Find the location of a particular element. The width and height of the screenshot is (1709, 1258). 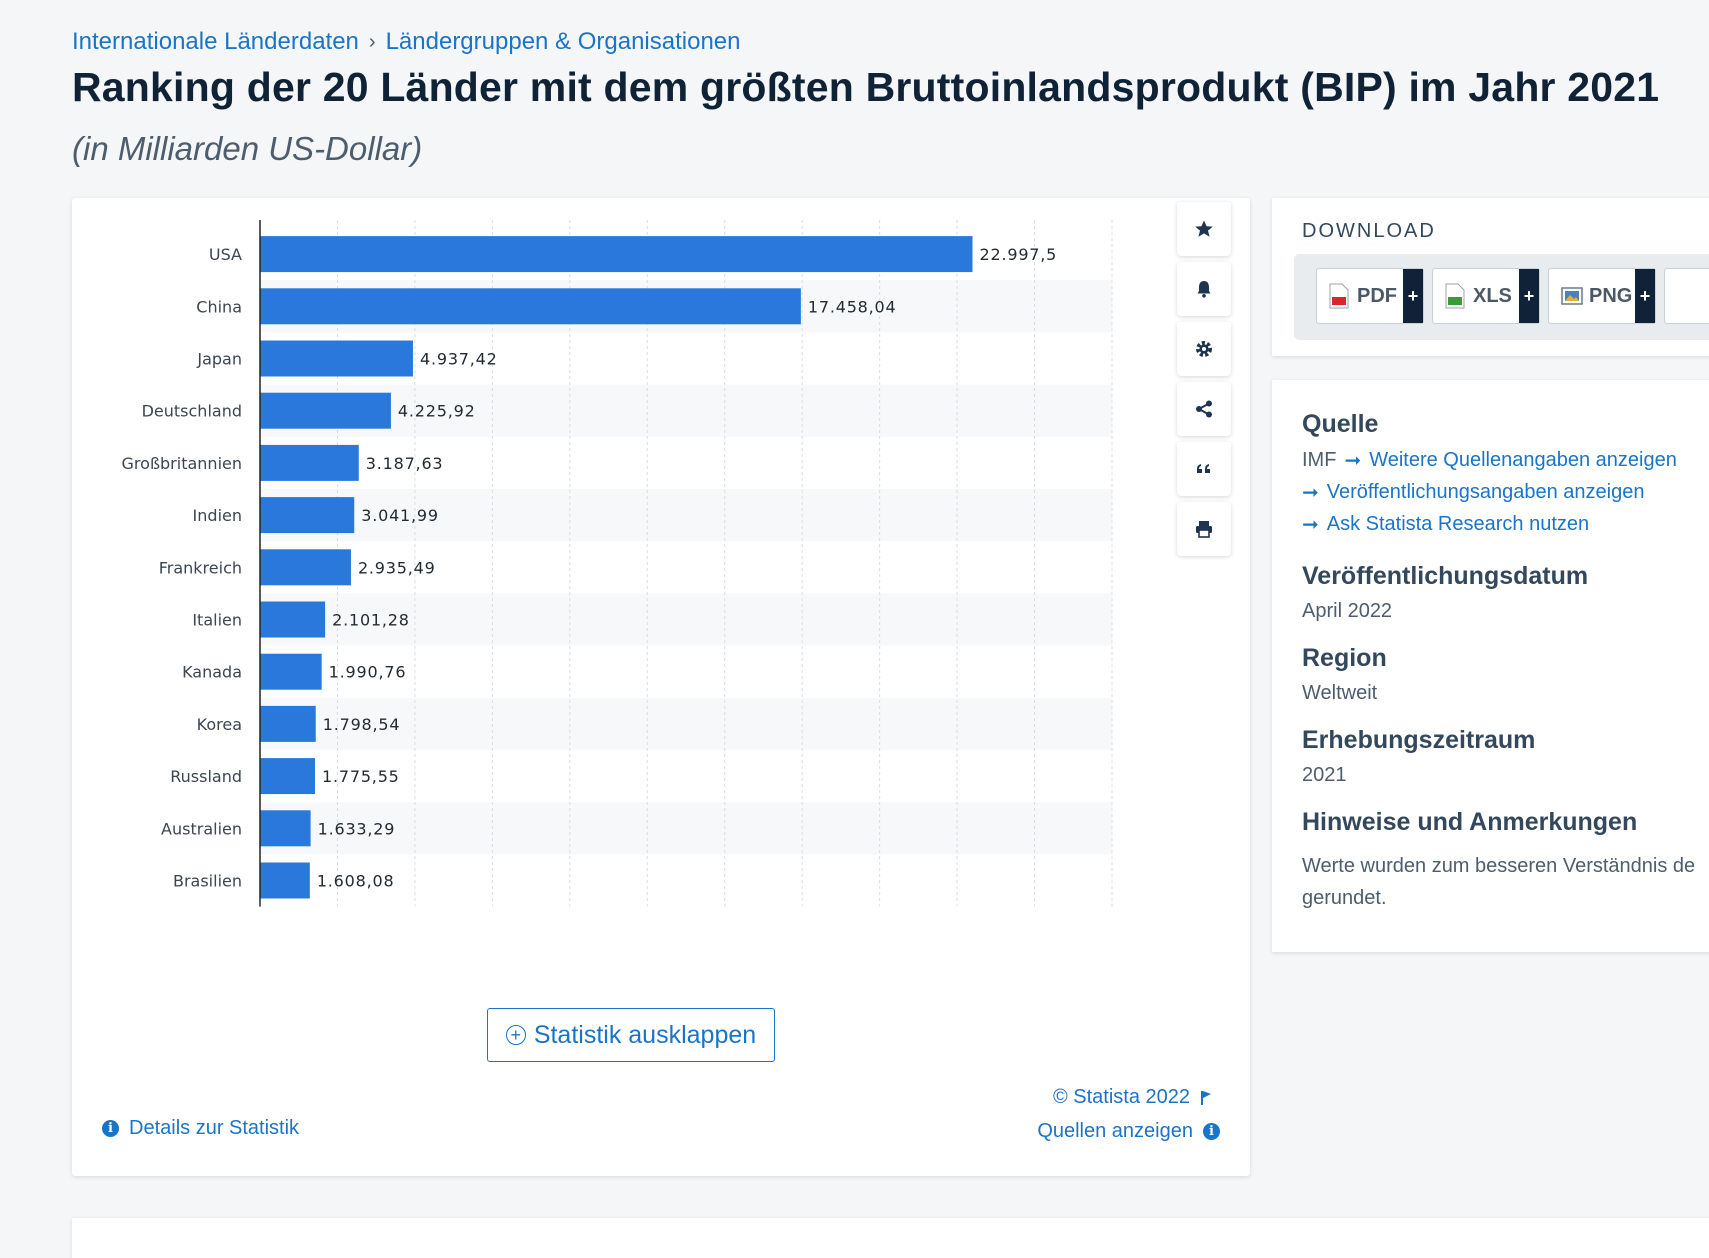

data-label: 1.775,55 is located at coordinates (361, 776).